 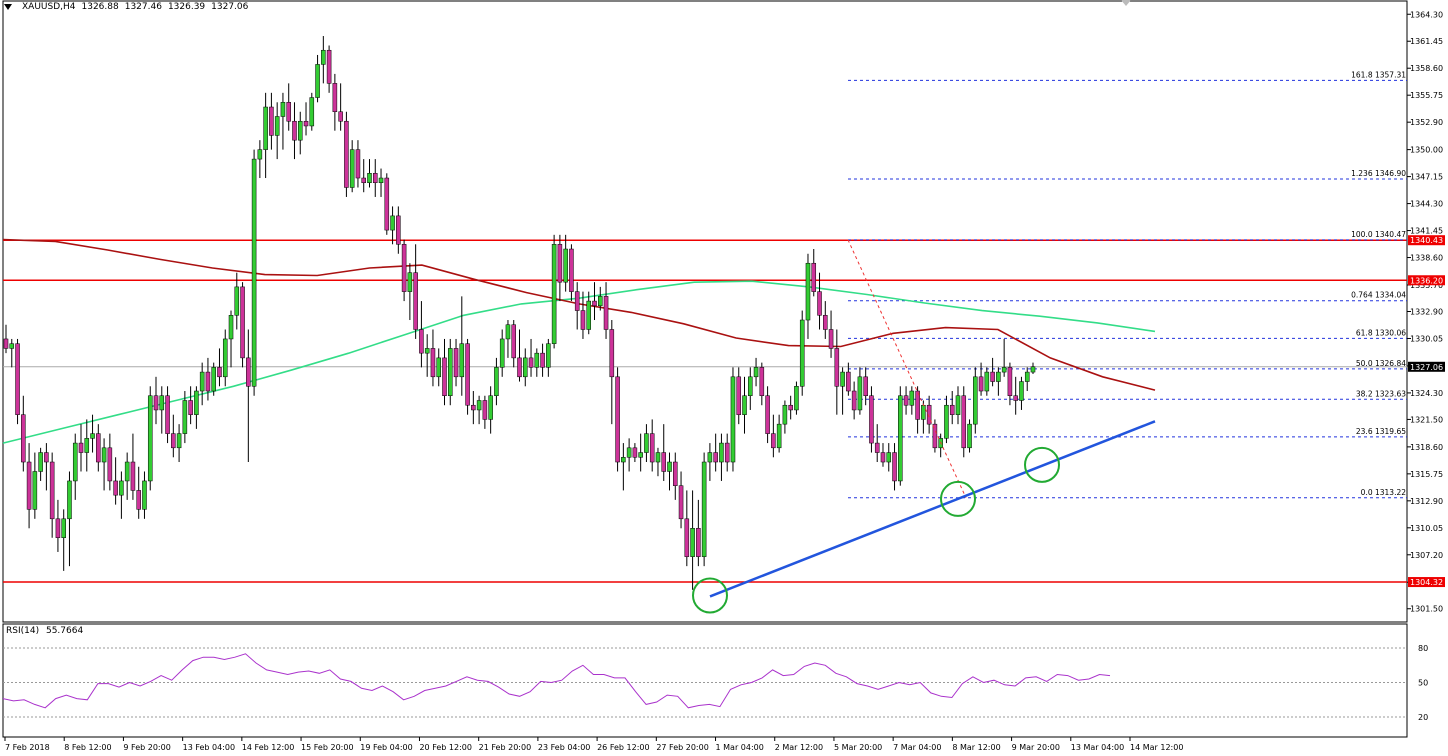 I want to click on time-tick-label: 7 Feb 2018, so click(x=27, y=747).